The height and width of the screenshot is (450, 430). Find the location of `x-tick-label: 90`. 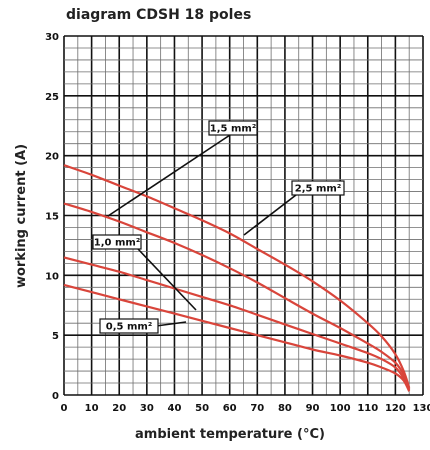

x-tick-label: 90 is located at coordinates (313, 408).